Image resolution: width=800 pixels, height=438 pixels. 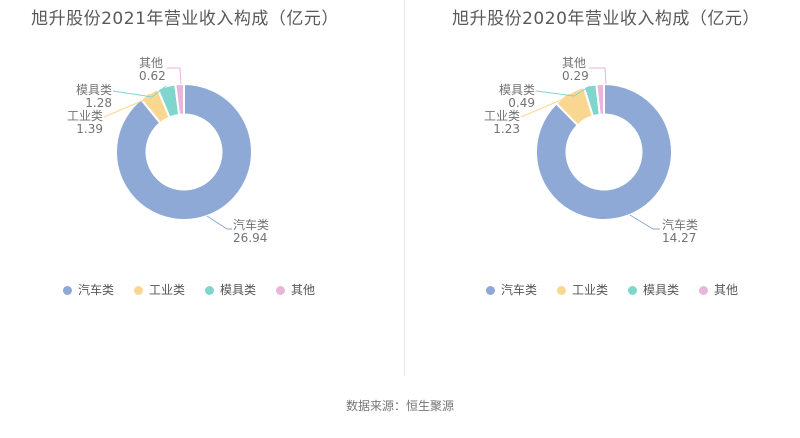 I want to click on slice-label-value-工业类: 1.39, so click(x=89, y=129).